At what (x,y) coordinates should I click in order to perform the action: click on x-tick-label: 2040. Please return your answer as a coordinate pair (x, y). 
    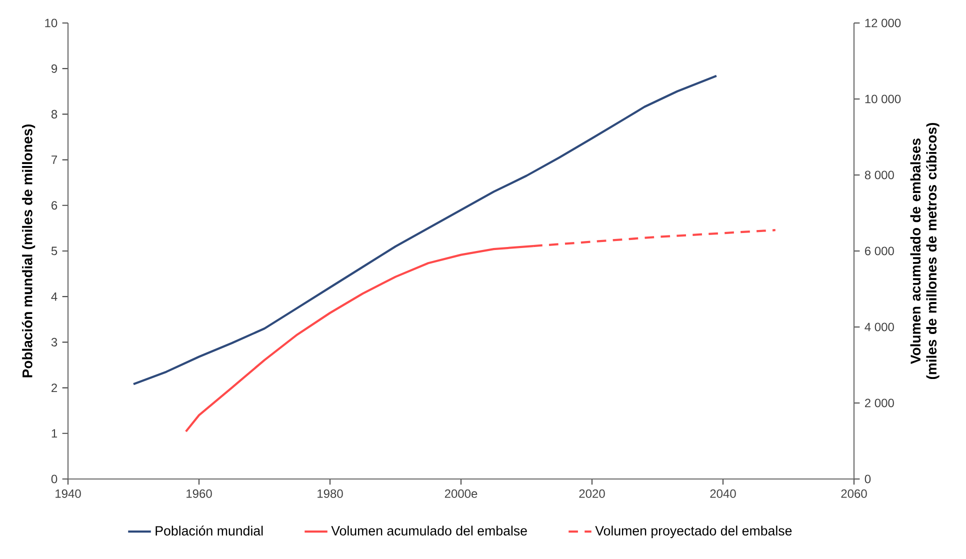
    Looking at the image, I should click on (723, 493).